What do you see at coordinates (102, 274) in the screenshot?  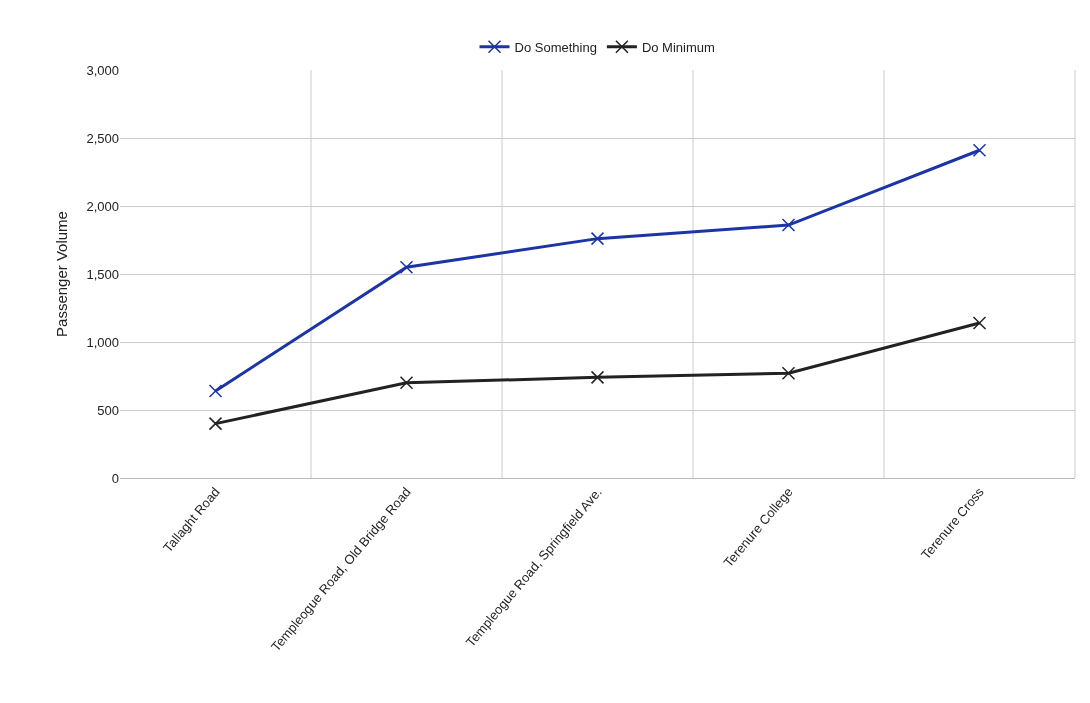 I see `y-tick-label: 1,500` at bounding box center [102, 274].